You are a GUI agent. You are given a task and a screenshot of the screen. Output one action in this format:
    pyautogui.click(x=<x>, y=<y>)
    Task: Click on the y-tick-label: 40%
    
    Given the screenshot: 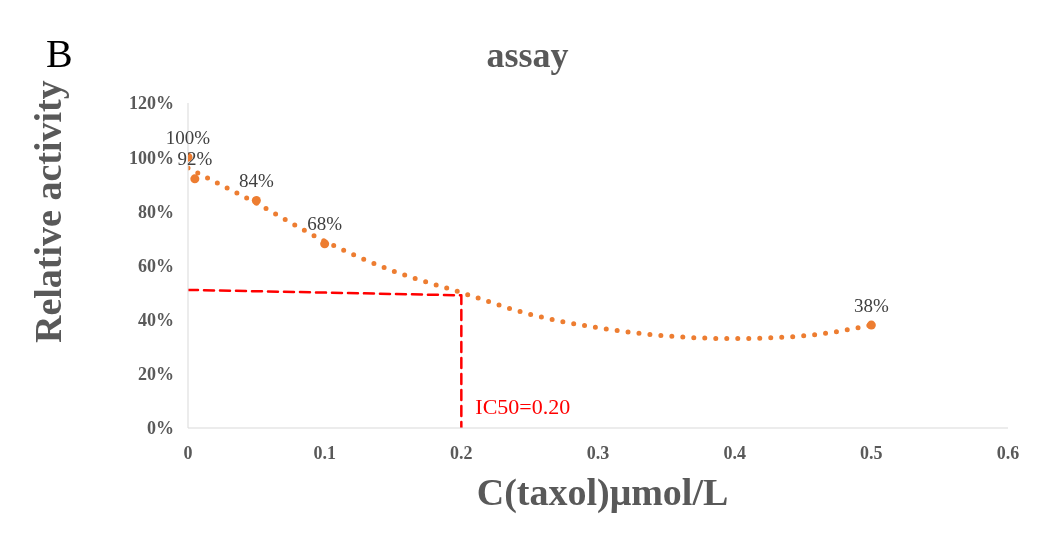 What is the action you would take?
    pyautogui.click(x=156, y=320)
    